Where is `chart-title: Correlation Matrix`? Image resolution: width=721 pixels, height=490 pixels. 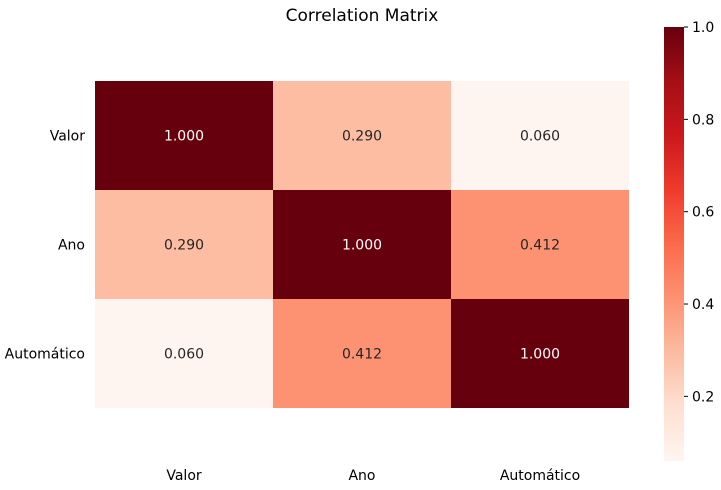
chart-title: Correlation Matrix is located at coordinates (362, 16).